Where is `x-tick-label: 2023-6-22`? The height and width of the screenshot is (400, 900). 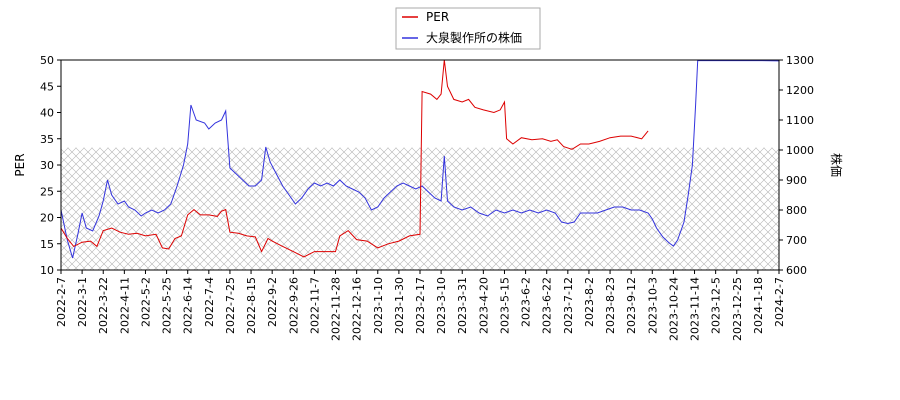
x-tick-label: 2023-6-22 is located at coordinates (547, 305).